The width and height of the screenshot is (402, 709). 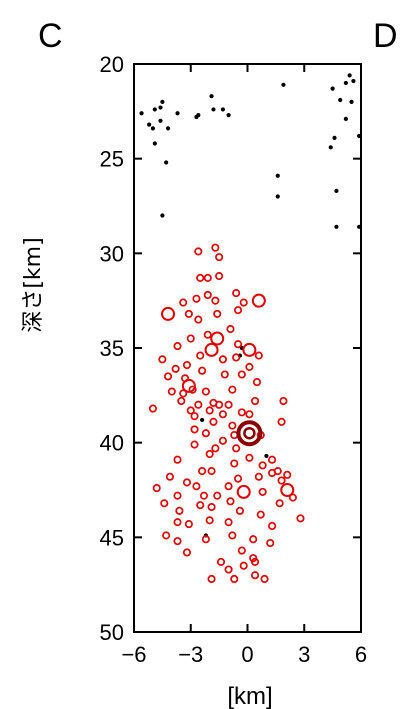 What do you see at coordinates (33, 284) in the screenshot?
I see `y-axis-title: 深さ[km]` at bounding box center [33, 284].